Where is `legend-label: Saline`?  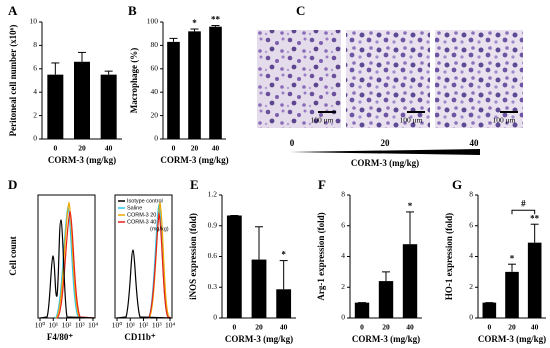
legend-label: Saline is located at coordinates (134, 208).